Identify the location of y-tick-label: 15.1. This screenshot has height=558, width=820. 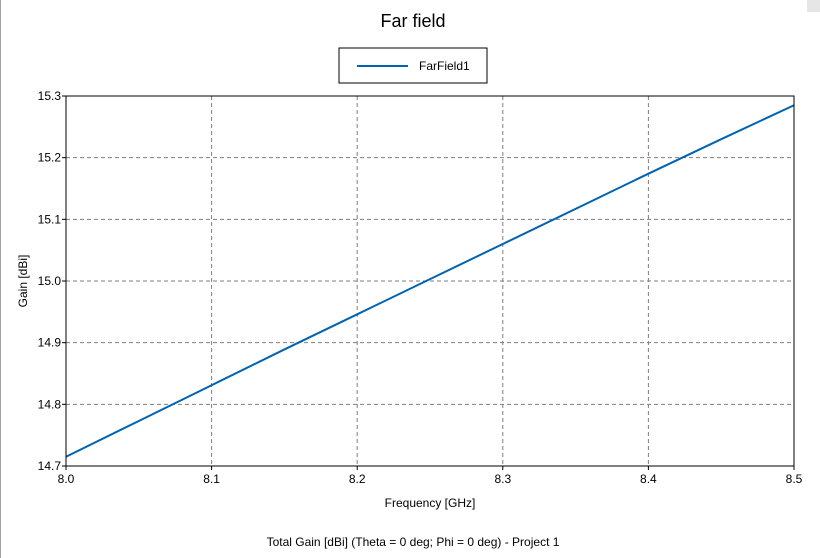
(50, 219).